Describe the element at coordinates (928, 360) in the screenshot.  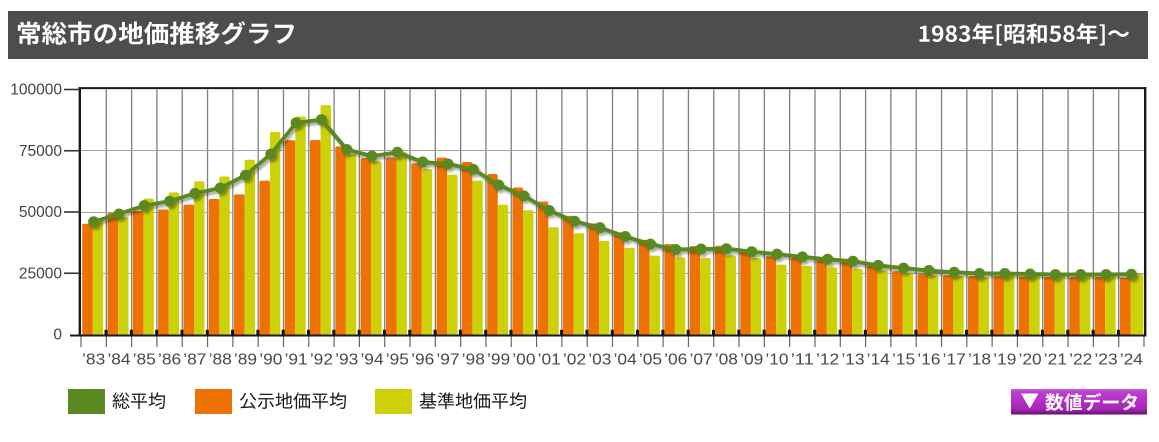
I see `svg-text: ’16` at that location.